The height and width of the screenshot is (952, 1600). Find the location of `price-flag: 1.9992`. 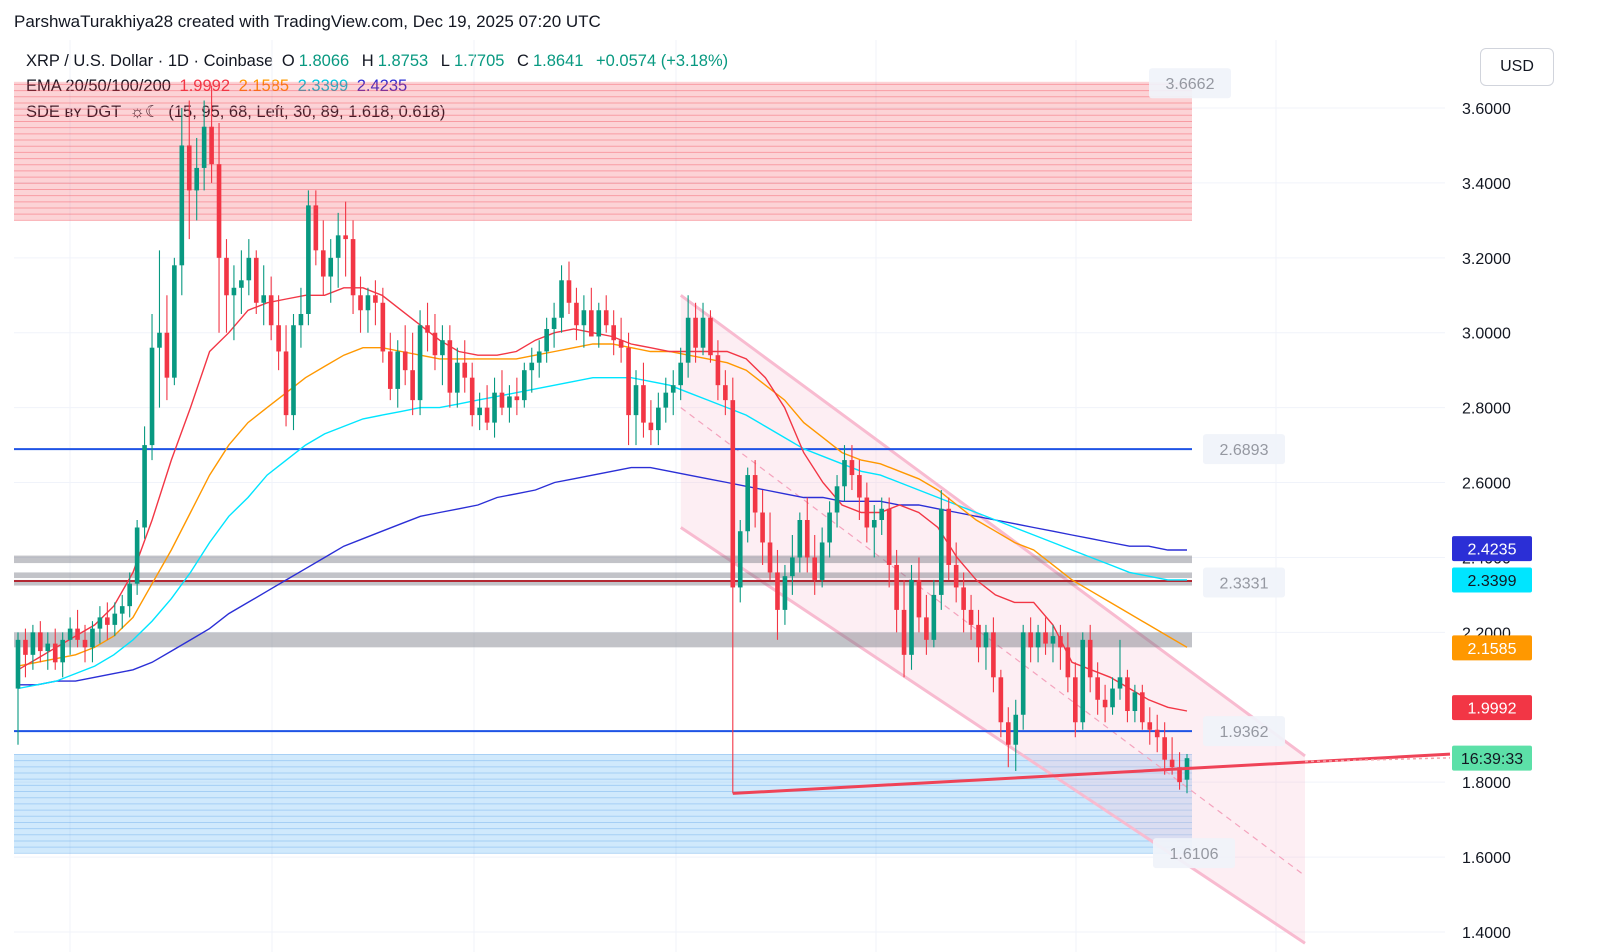

price-flag: 1.9992 is located at coordinates (1492, 708).